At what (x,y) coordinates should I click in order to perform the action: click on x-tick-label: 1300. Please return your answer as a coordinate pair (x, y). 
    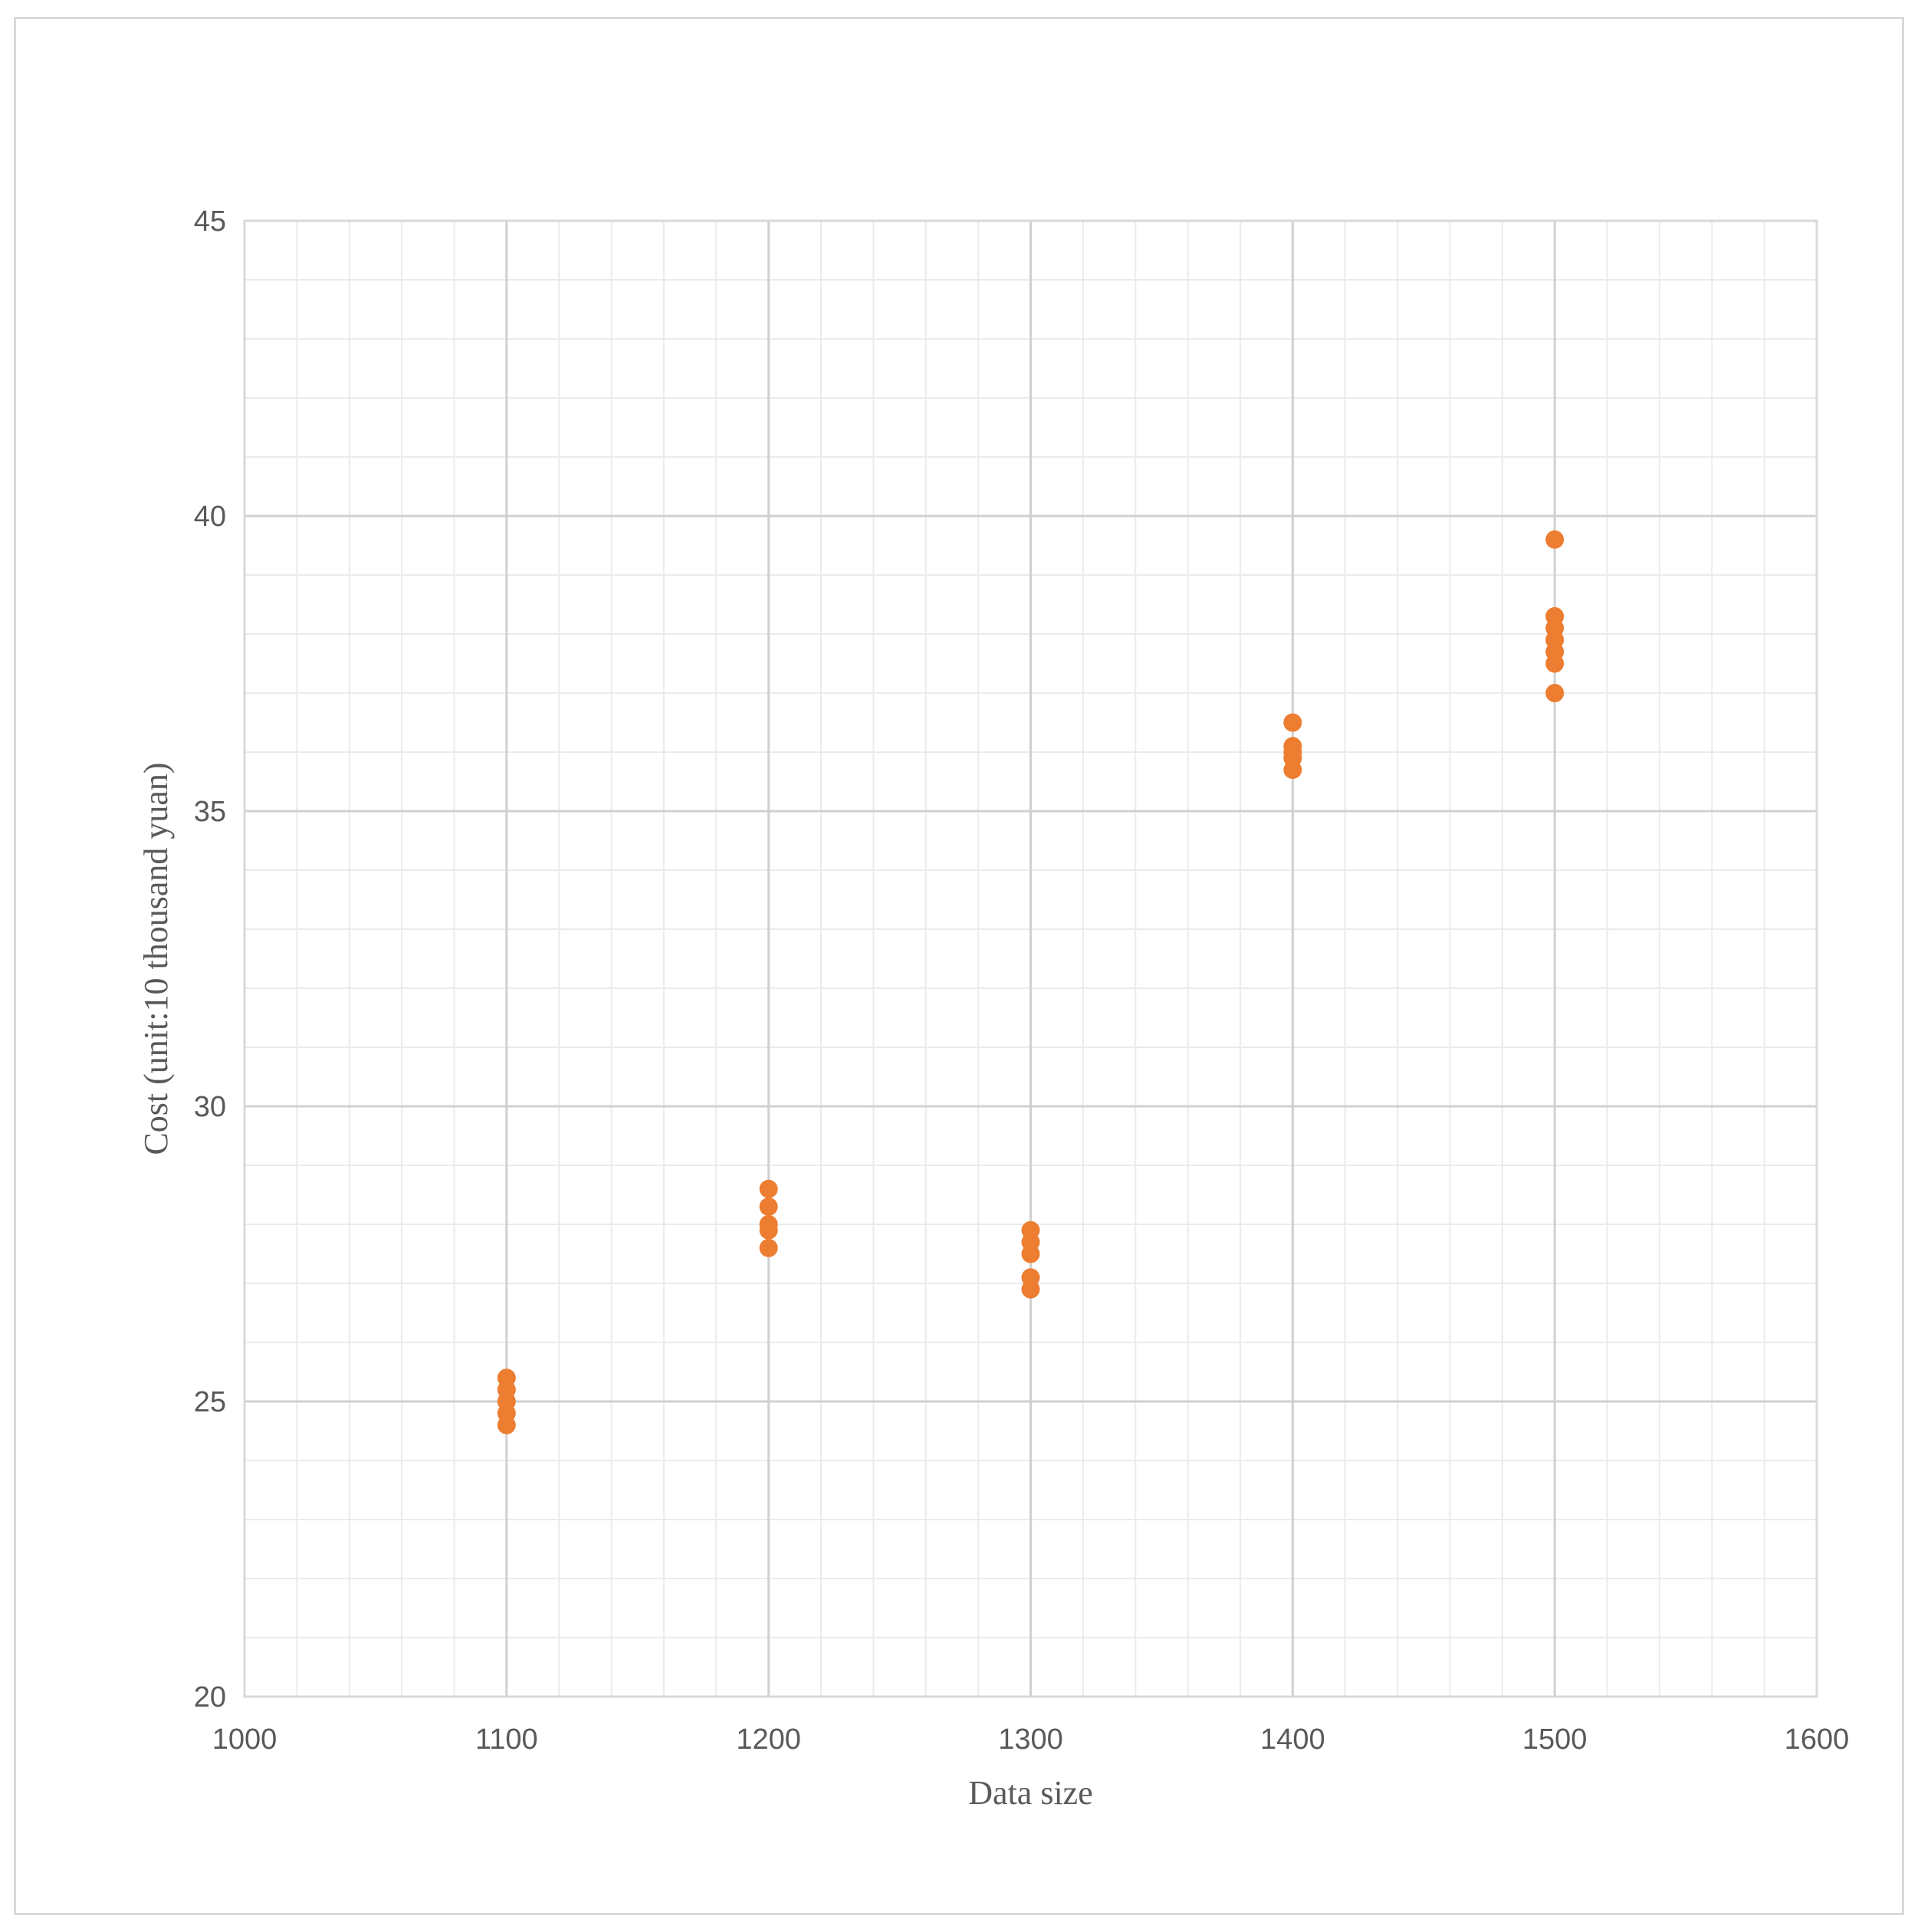
    Looking at the image, I should click on (1030, 1740).